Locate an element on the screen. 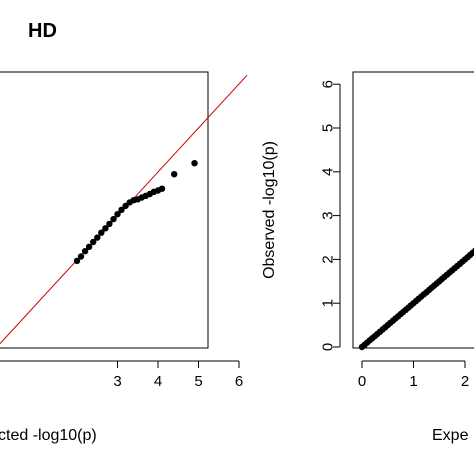 The width and height of the screenshot is (474, 474). y-tick-label: 3 is located at coordinates (328, 215).